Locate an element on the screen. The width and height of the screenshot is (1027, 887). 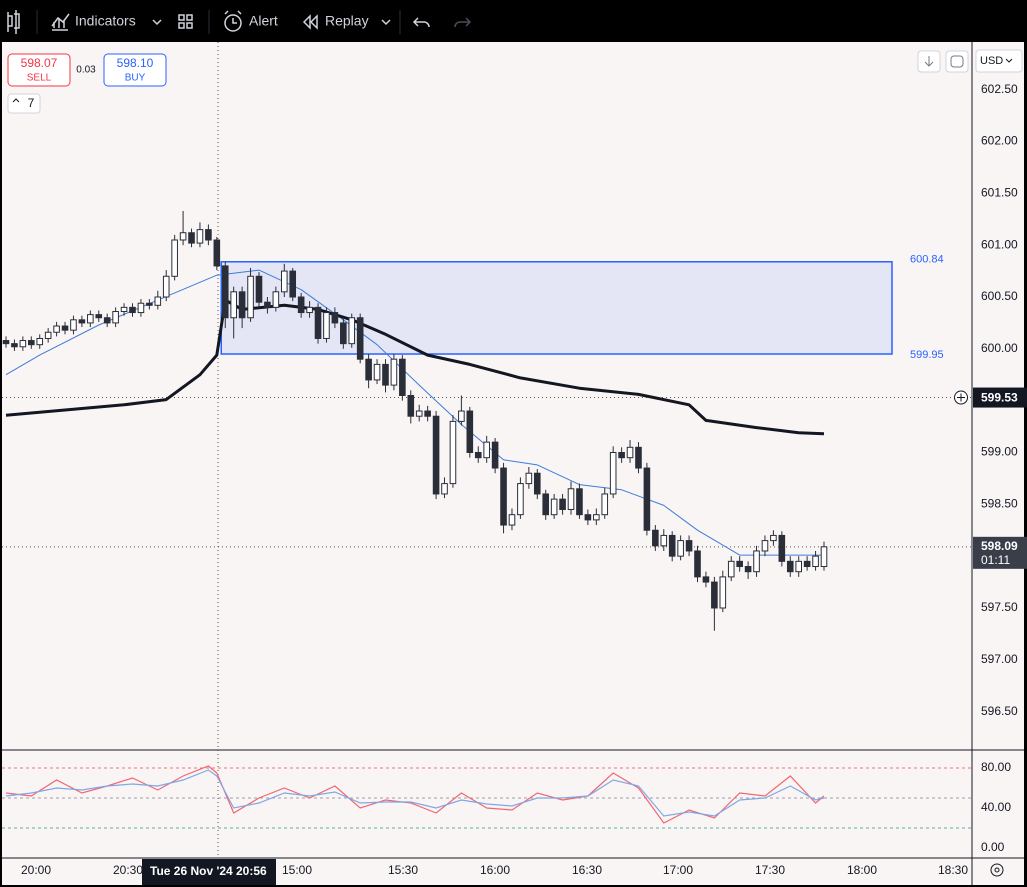
toolbar: Indicators Alert Replay is located at coordinates (239, 22).